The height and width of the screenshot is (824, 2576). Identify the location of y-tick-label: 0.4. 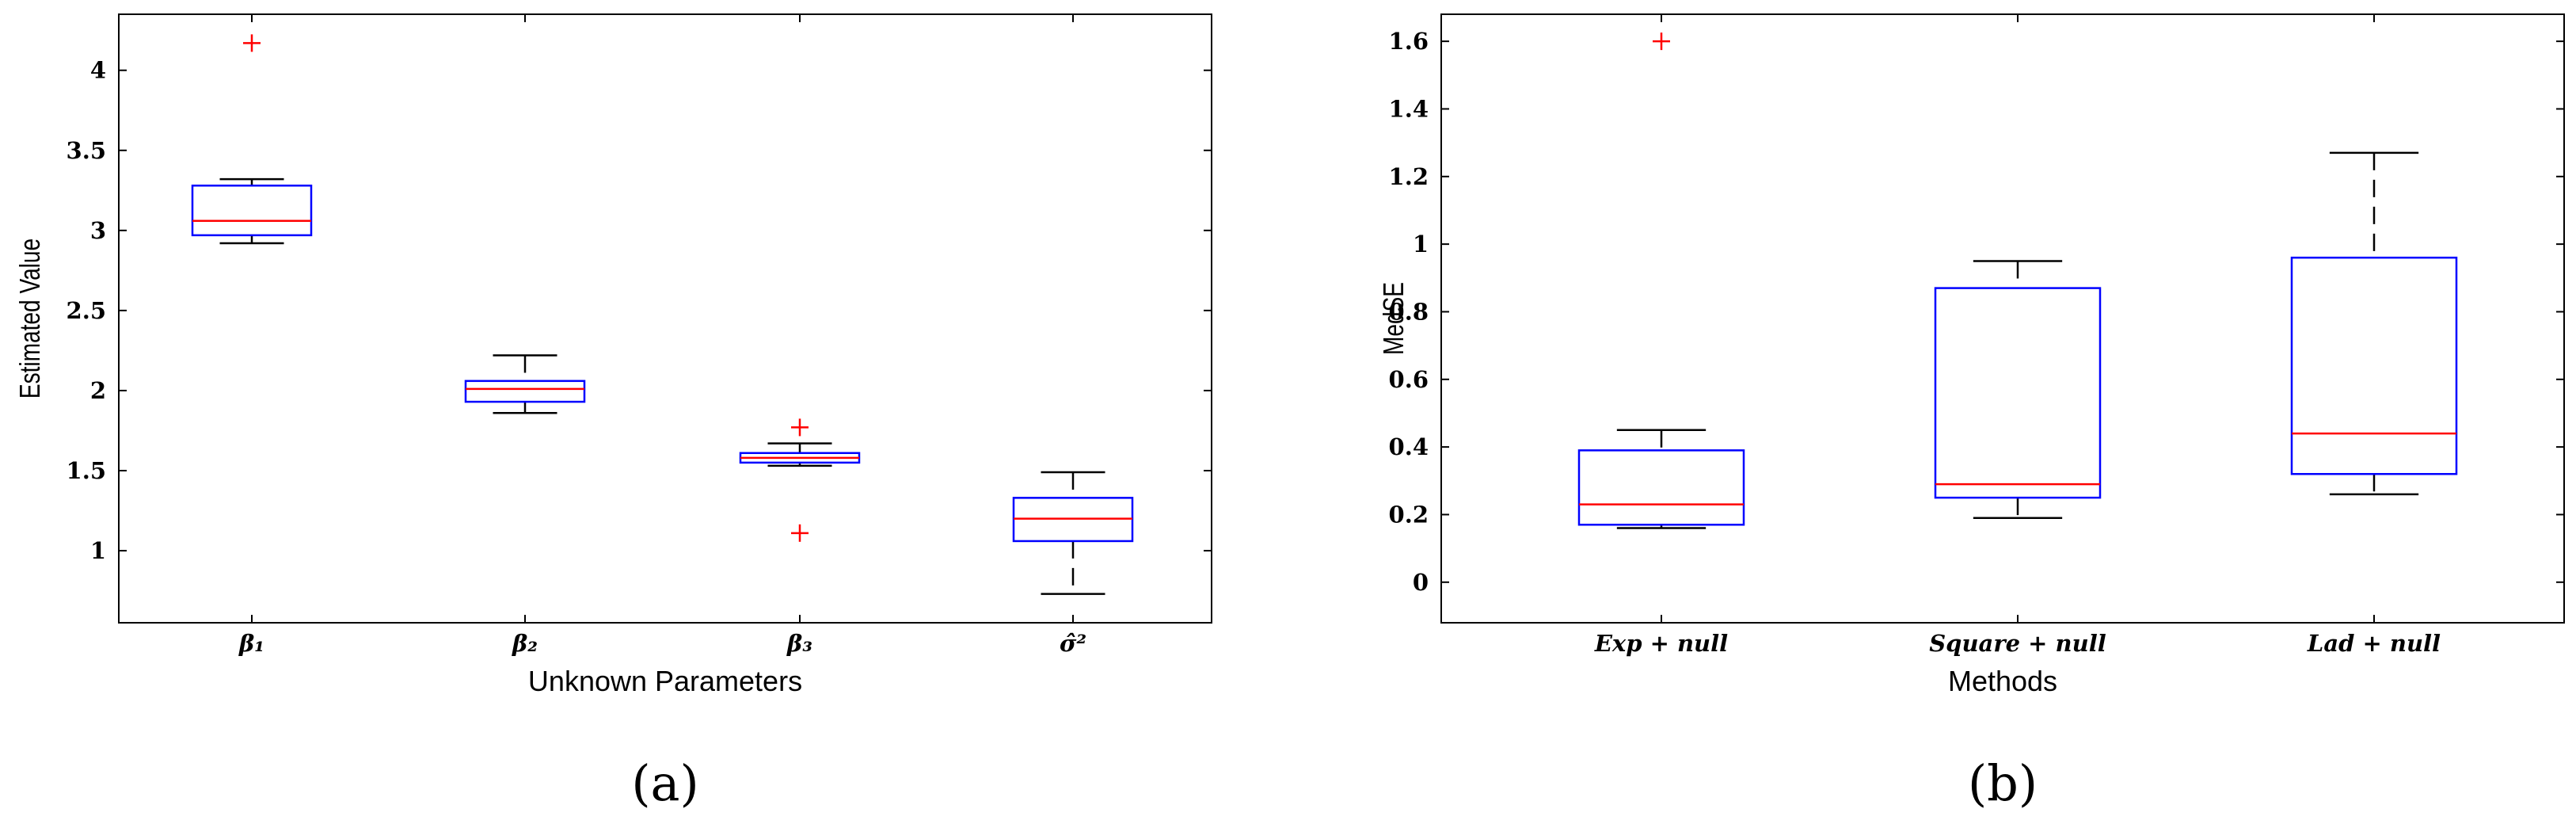
(1409, 446).